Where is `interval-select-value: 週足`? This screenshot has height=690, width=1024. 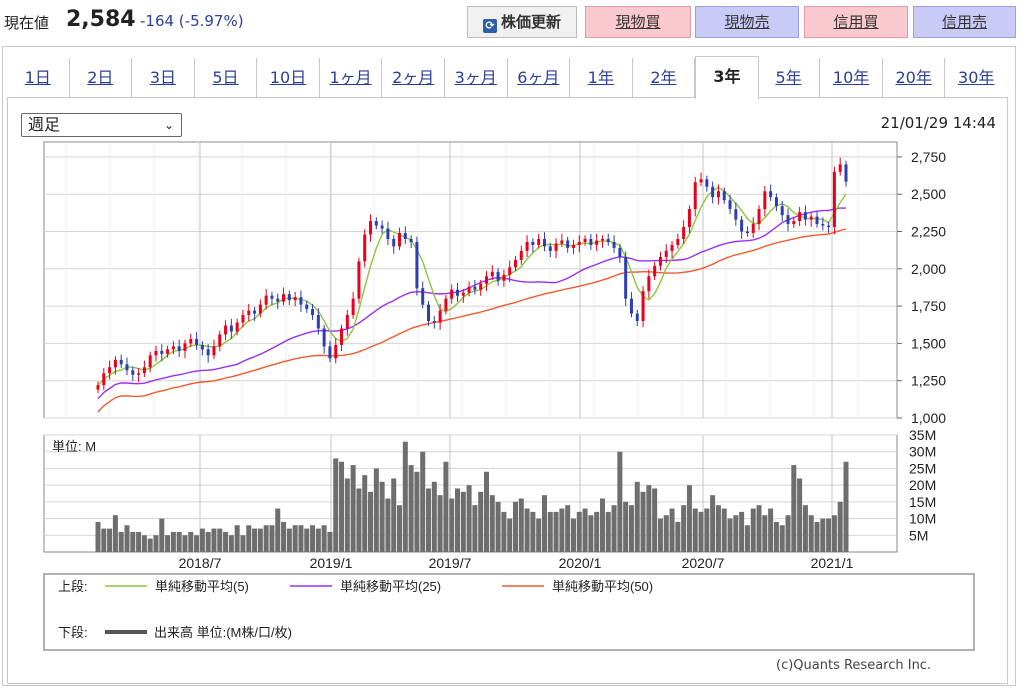 interval-select-value: 週足 is located at coordinates (44, 124).